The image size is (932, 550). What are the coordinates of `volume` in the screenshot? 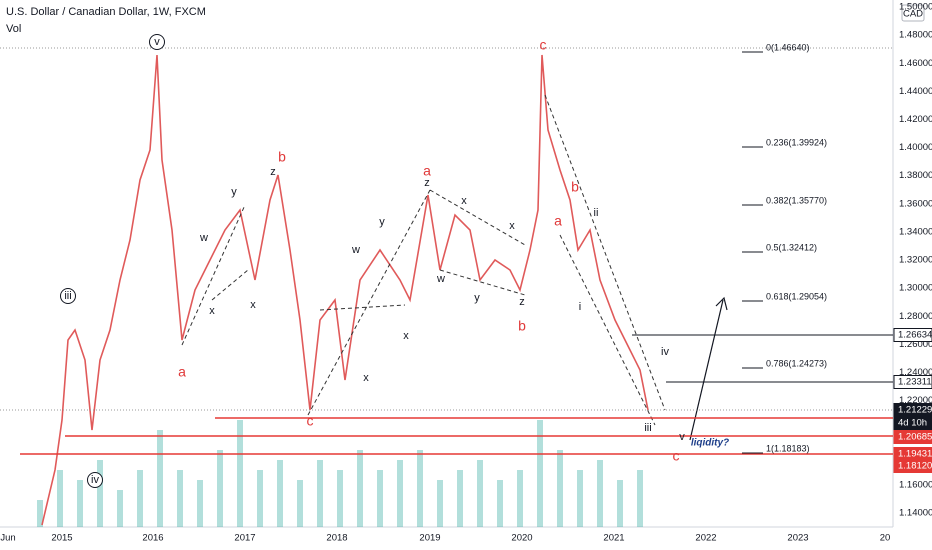 It's located at (340, 473).